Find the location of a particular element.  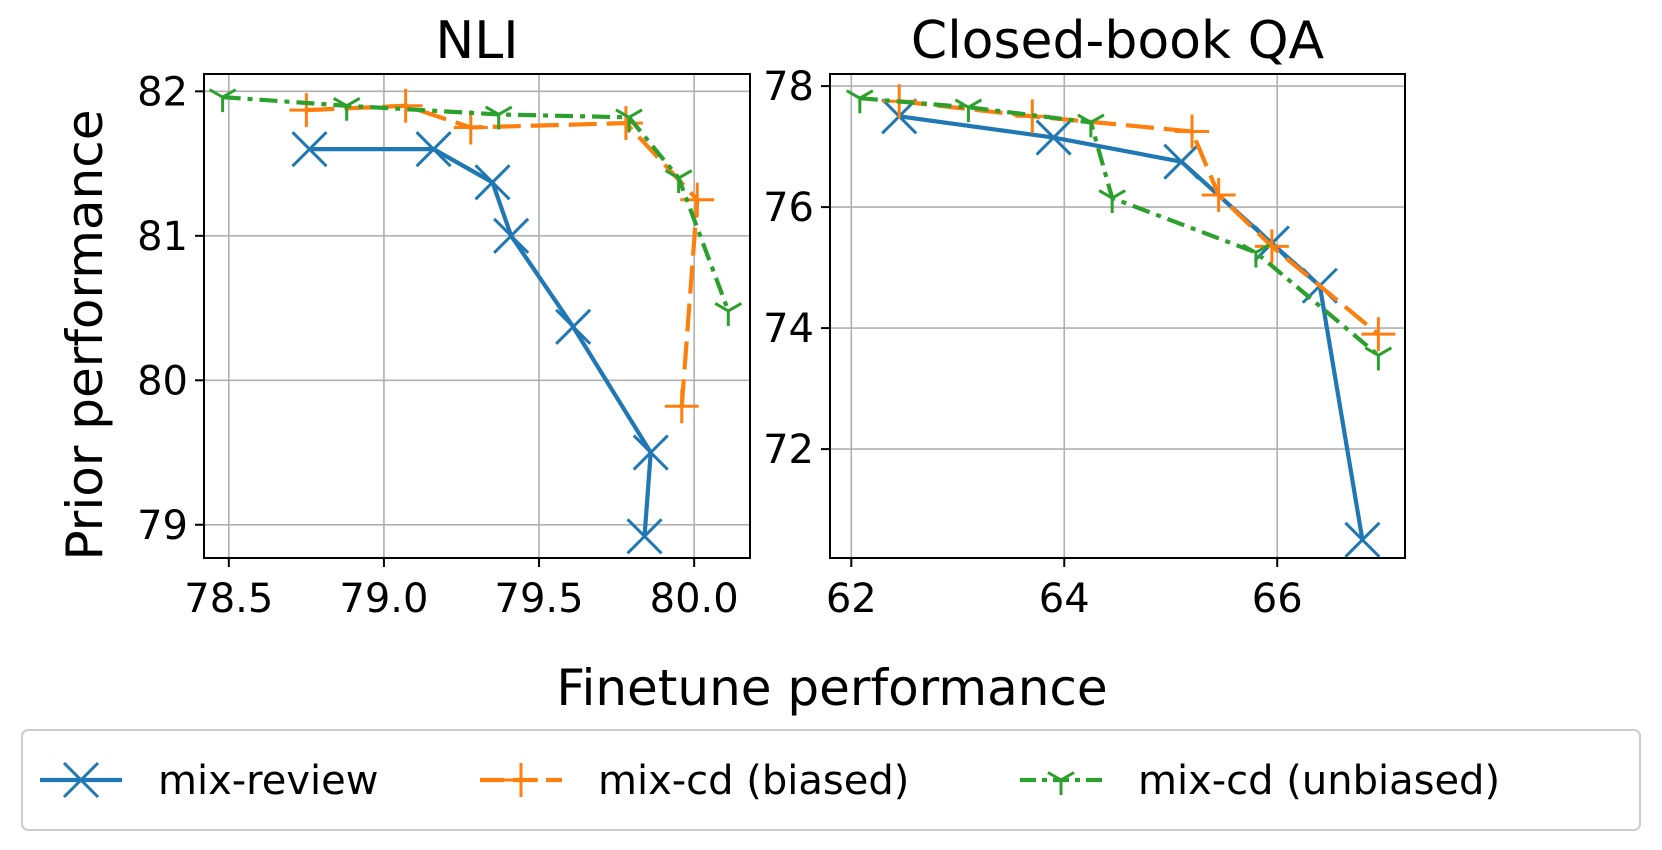

x-axis-label: Finetune performance is located at coordinates (831, 688).